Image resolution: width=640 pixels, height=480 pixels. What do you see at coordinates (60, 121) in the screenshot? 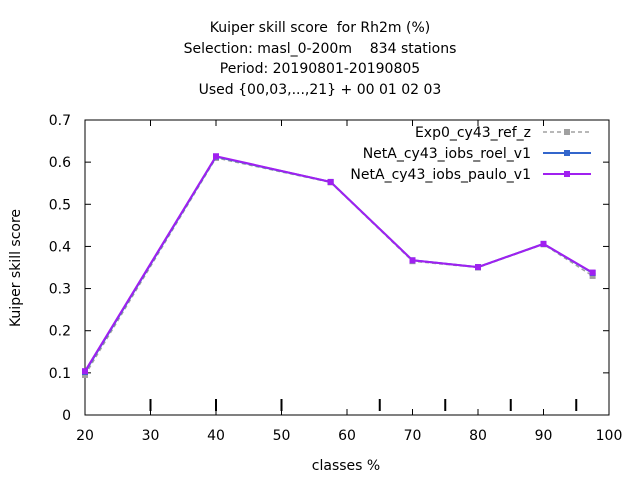
I see `y-tick-label: 0.7` at bounding box center [60, 121].